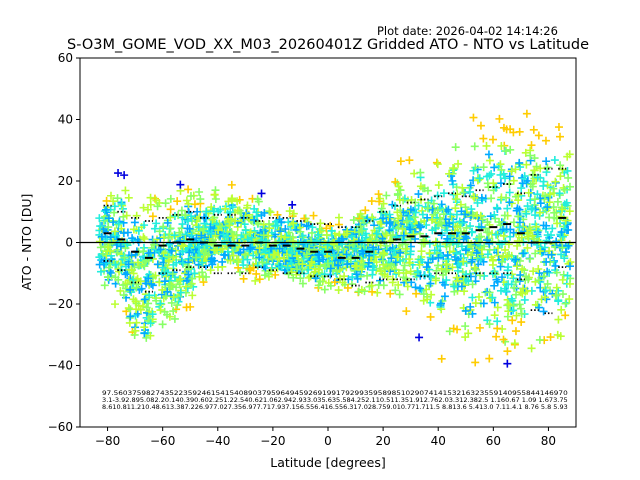 The image size is (640, 480). I want to click on y-tick-label: 40, so click(65, 120).